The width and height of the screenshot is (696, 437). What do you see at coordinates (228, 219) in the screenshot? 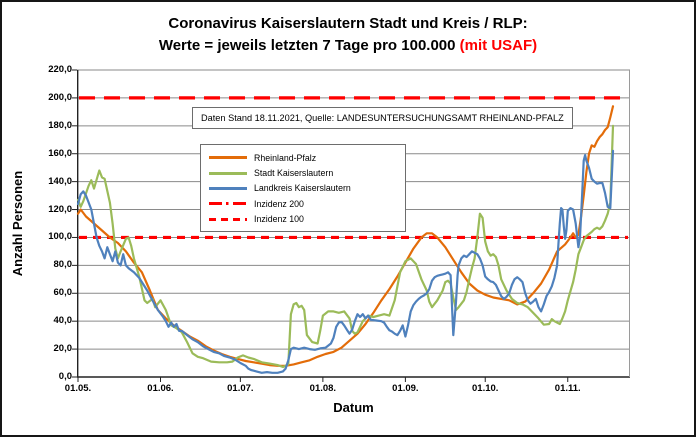
I see `legend-line-sample-dashed-red` at bounding box center [228, 219].